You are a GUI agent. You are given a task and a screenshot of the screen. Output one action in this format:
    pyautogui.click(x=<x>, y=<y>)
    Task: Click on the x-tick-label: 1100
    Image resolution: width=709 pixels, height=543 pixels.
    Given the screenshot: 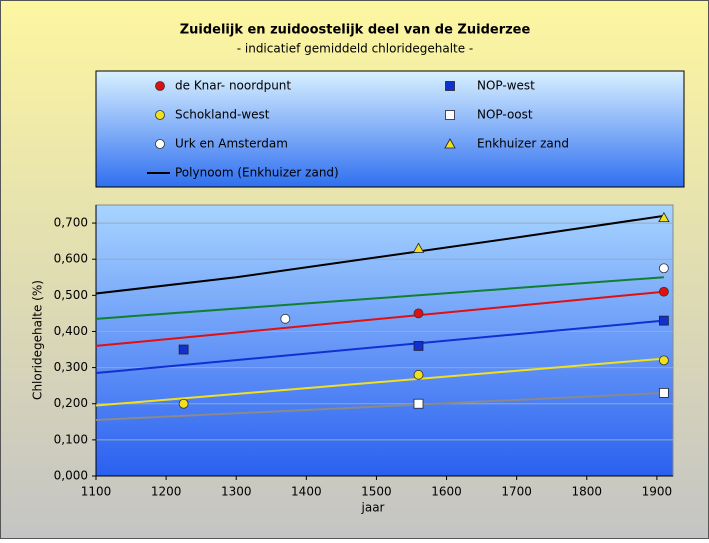 What is the action you would take?
    pyautogui.click(x=96, y=492)
    